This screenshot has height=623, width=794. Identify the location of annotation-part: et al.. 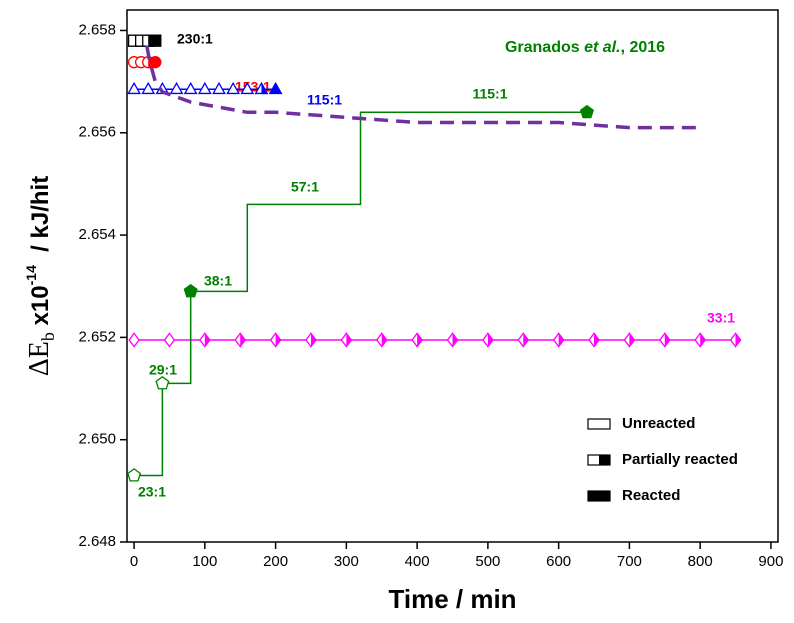
(602, 47).